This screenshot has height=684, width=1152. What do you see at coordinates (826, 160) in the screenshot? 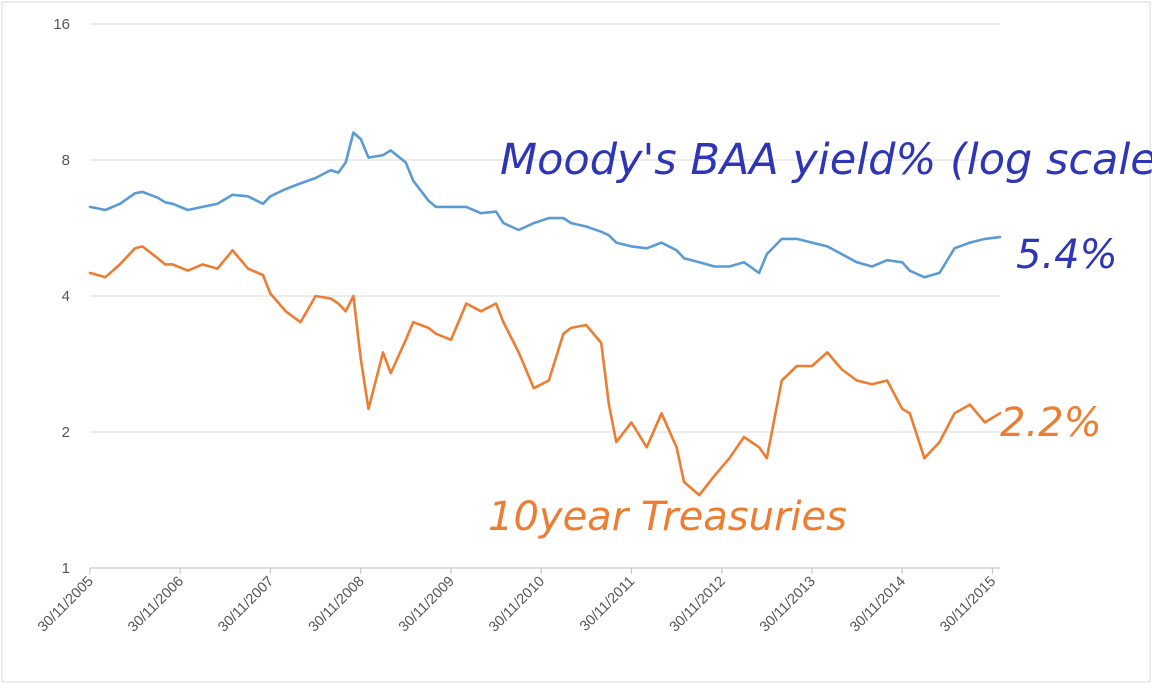
I see `baa-annotation-label: Moody's BAA yield% (log scale)` at bounding box center [826, 160].